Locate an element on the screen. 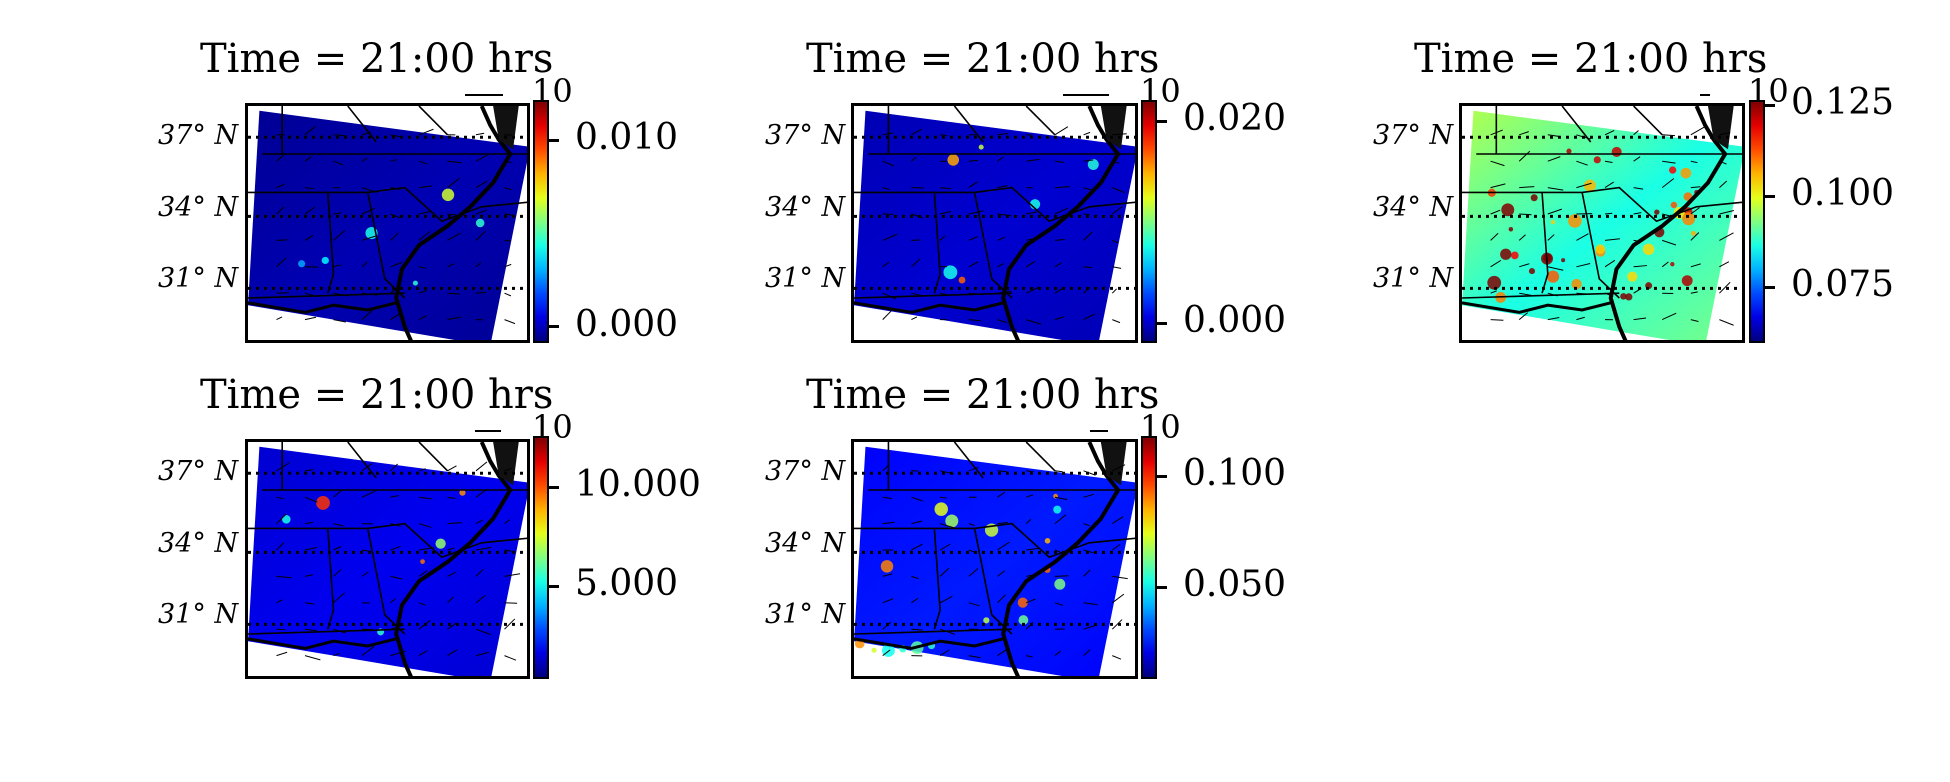  panel-title: Time = 21:00 hrs is located at coordinates (983, 59).